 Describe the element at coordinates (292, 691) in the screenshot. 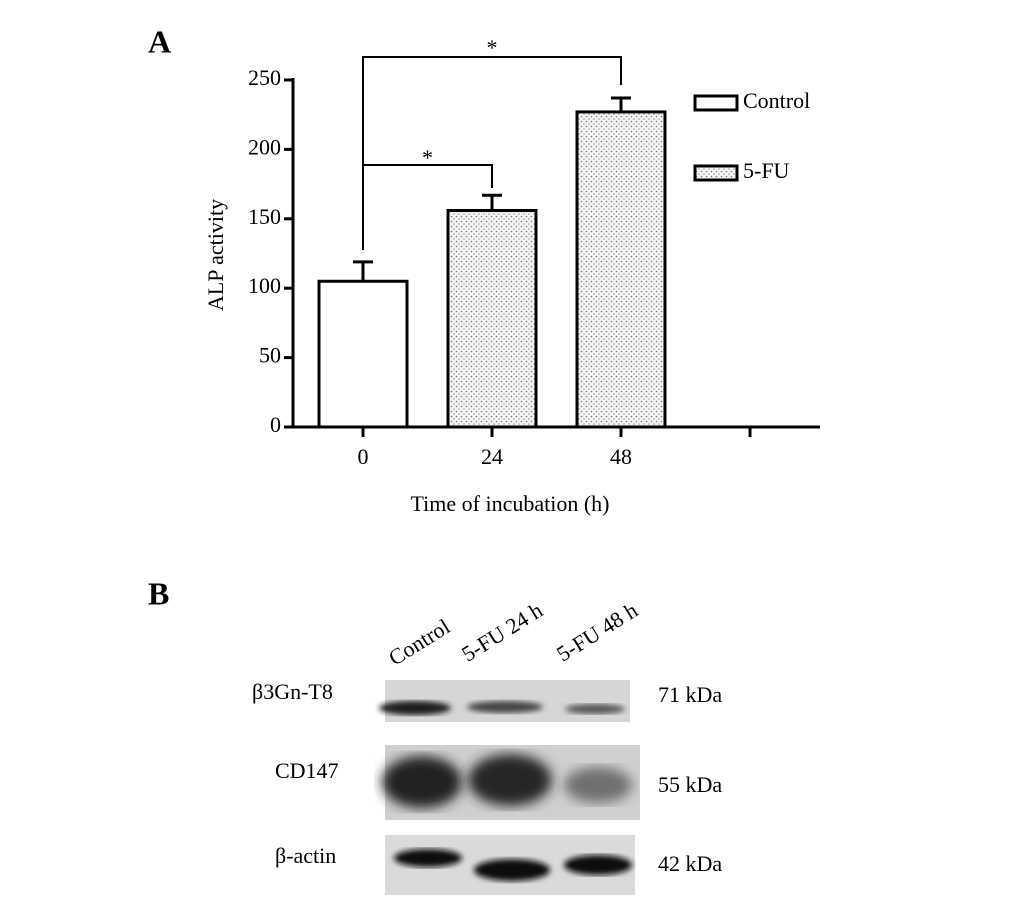

I see `protein-label: β3Gn-T8` at that location.